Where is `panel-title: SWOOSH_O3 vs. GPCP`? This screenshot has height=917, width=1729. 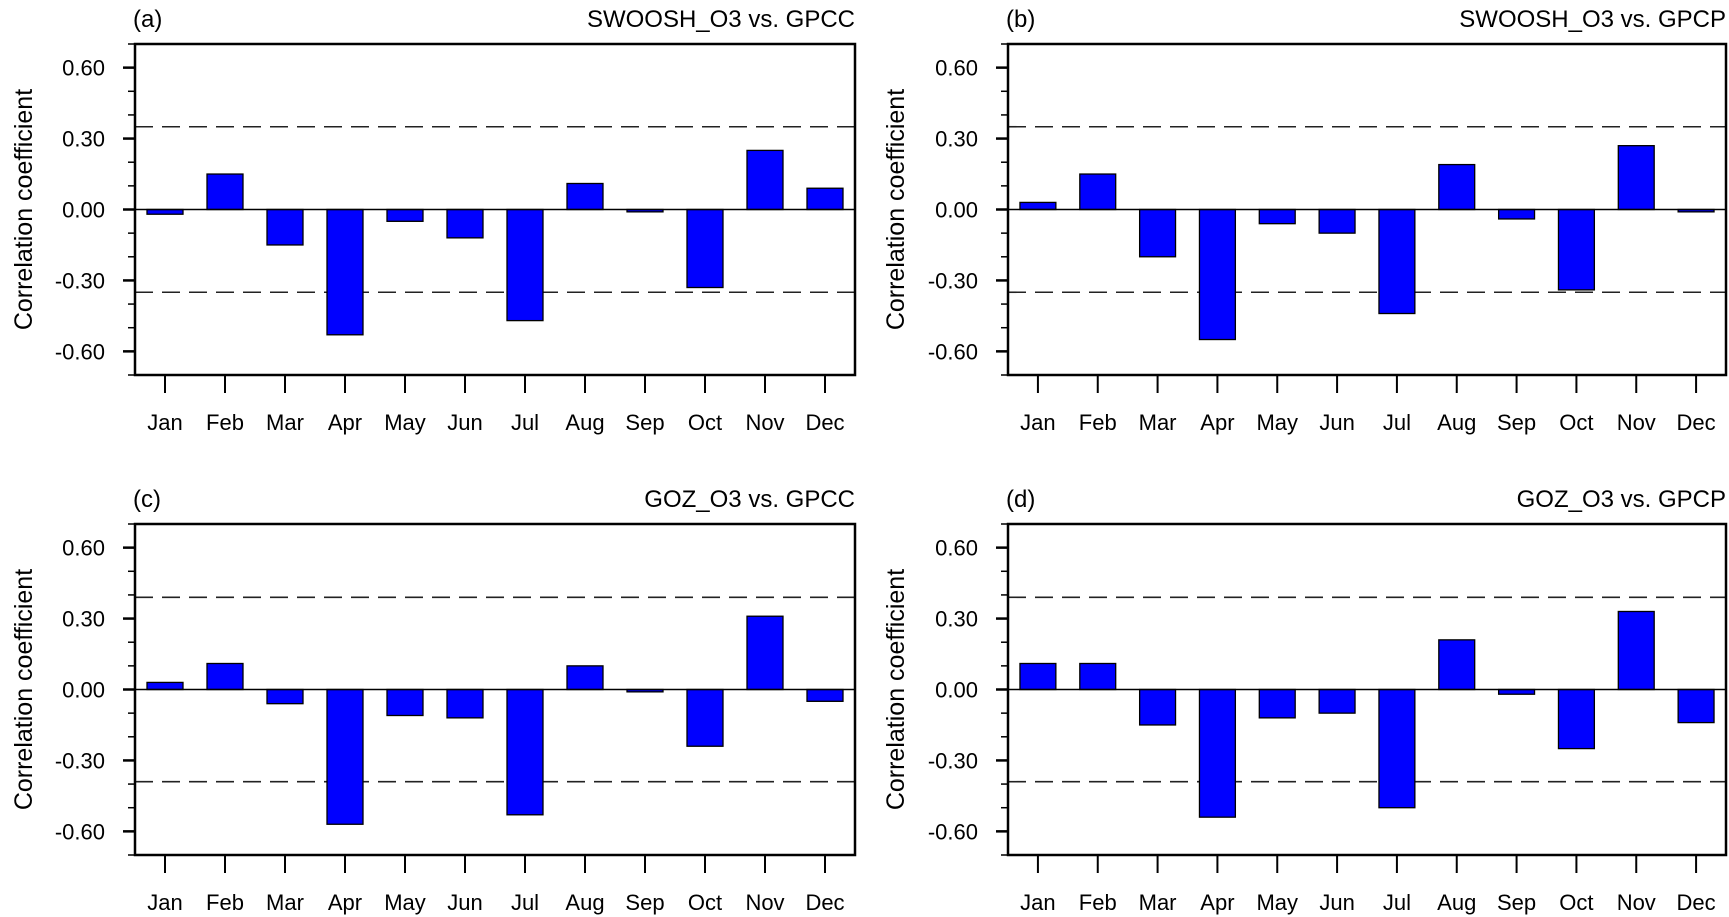
panel-title: SWOOSH_O3 vs. GPCP is located at coordinates (1592, 19).